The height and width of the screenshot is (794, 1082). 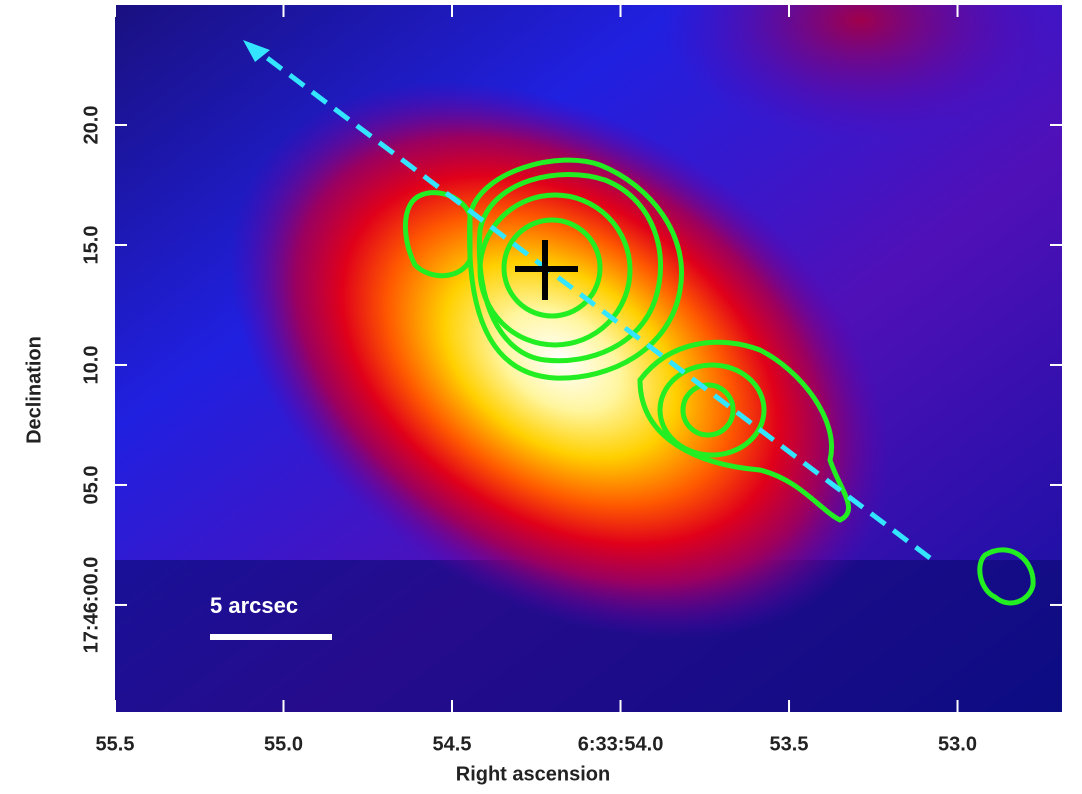 What do you see at coordinates (91, 605) in the screenshot?
I see `y-tick-label: 17:46:00.0` at bounding box center [91, 605].